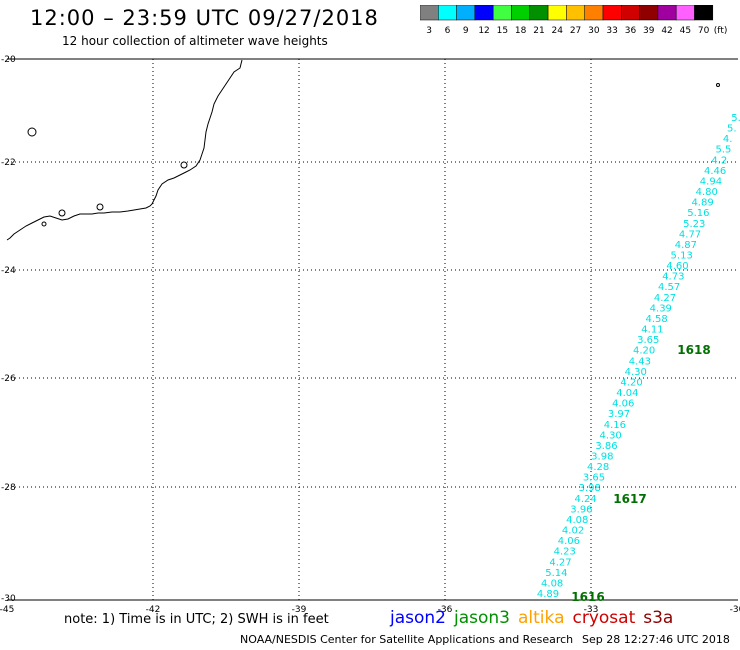  I want to click on wave-height-value: 4.58, so click(656, 319).